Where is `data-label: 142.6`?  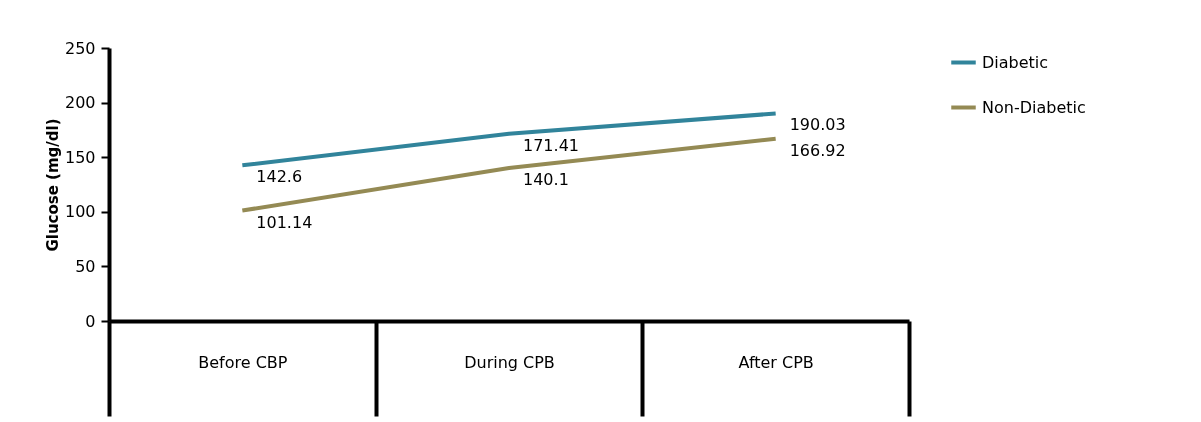 data-label: 142.6 is located at coordinates (279, 177).